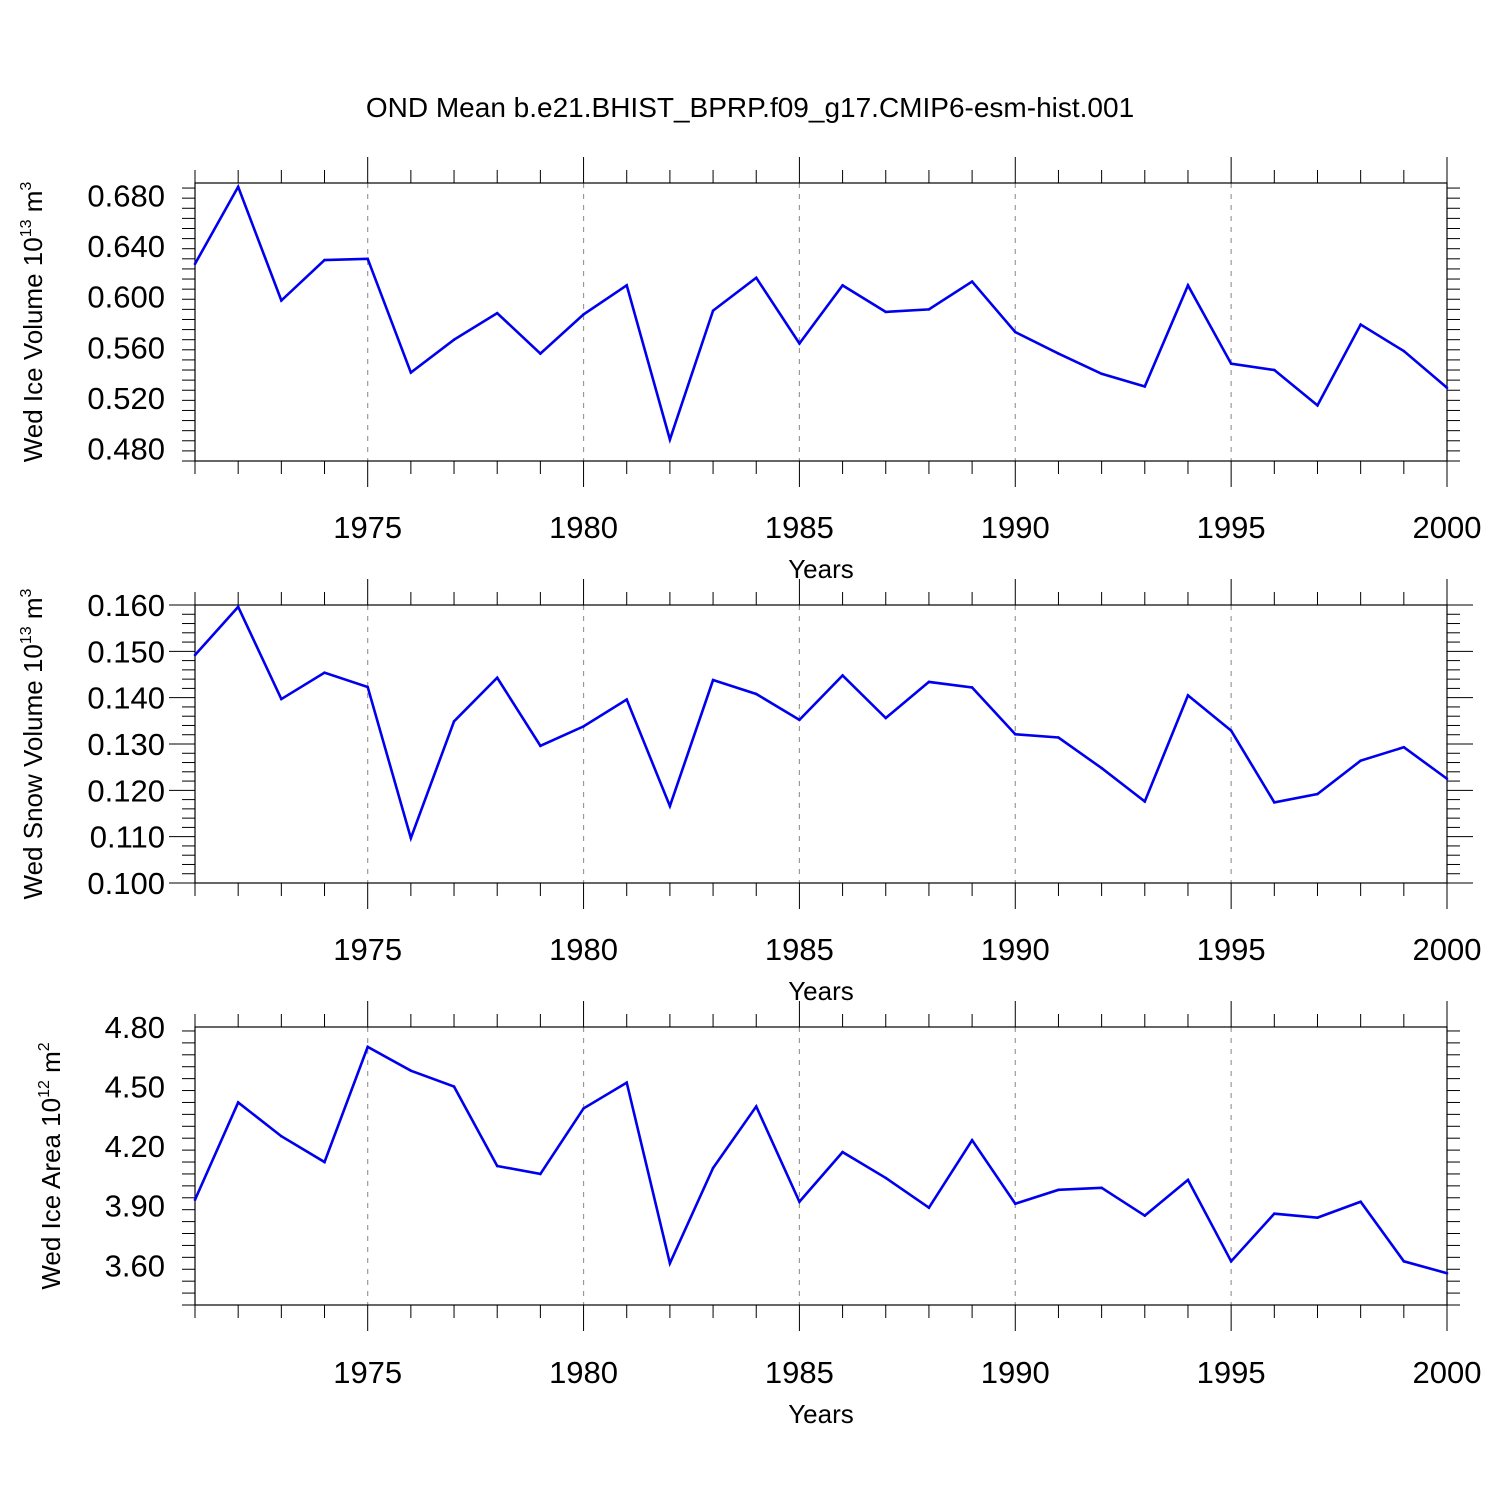  I want to click on y-tick-label: 0.680, so click(126, 196).